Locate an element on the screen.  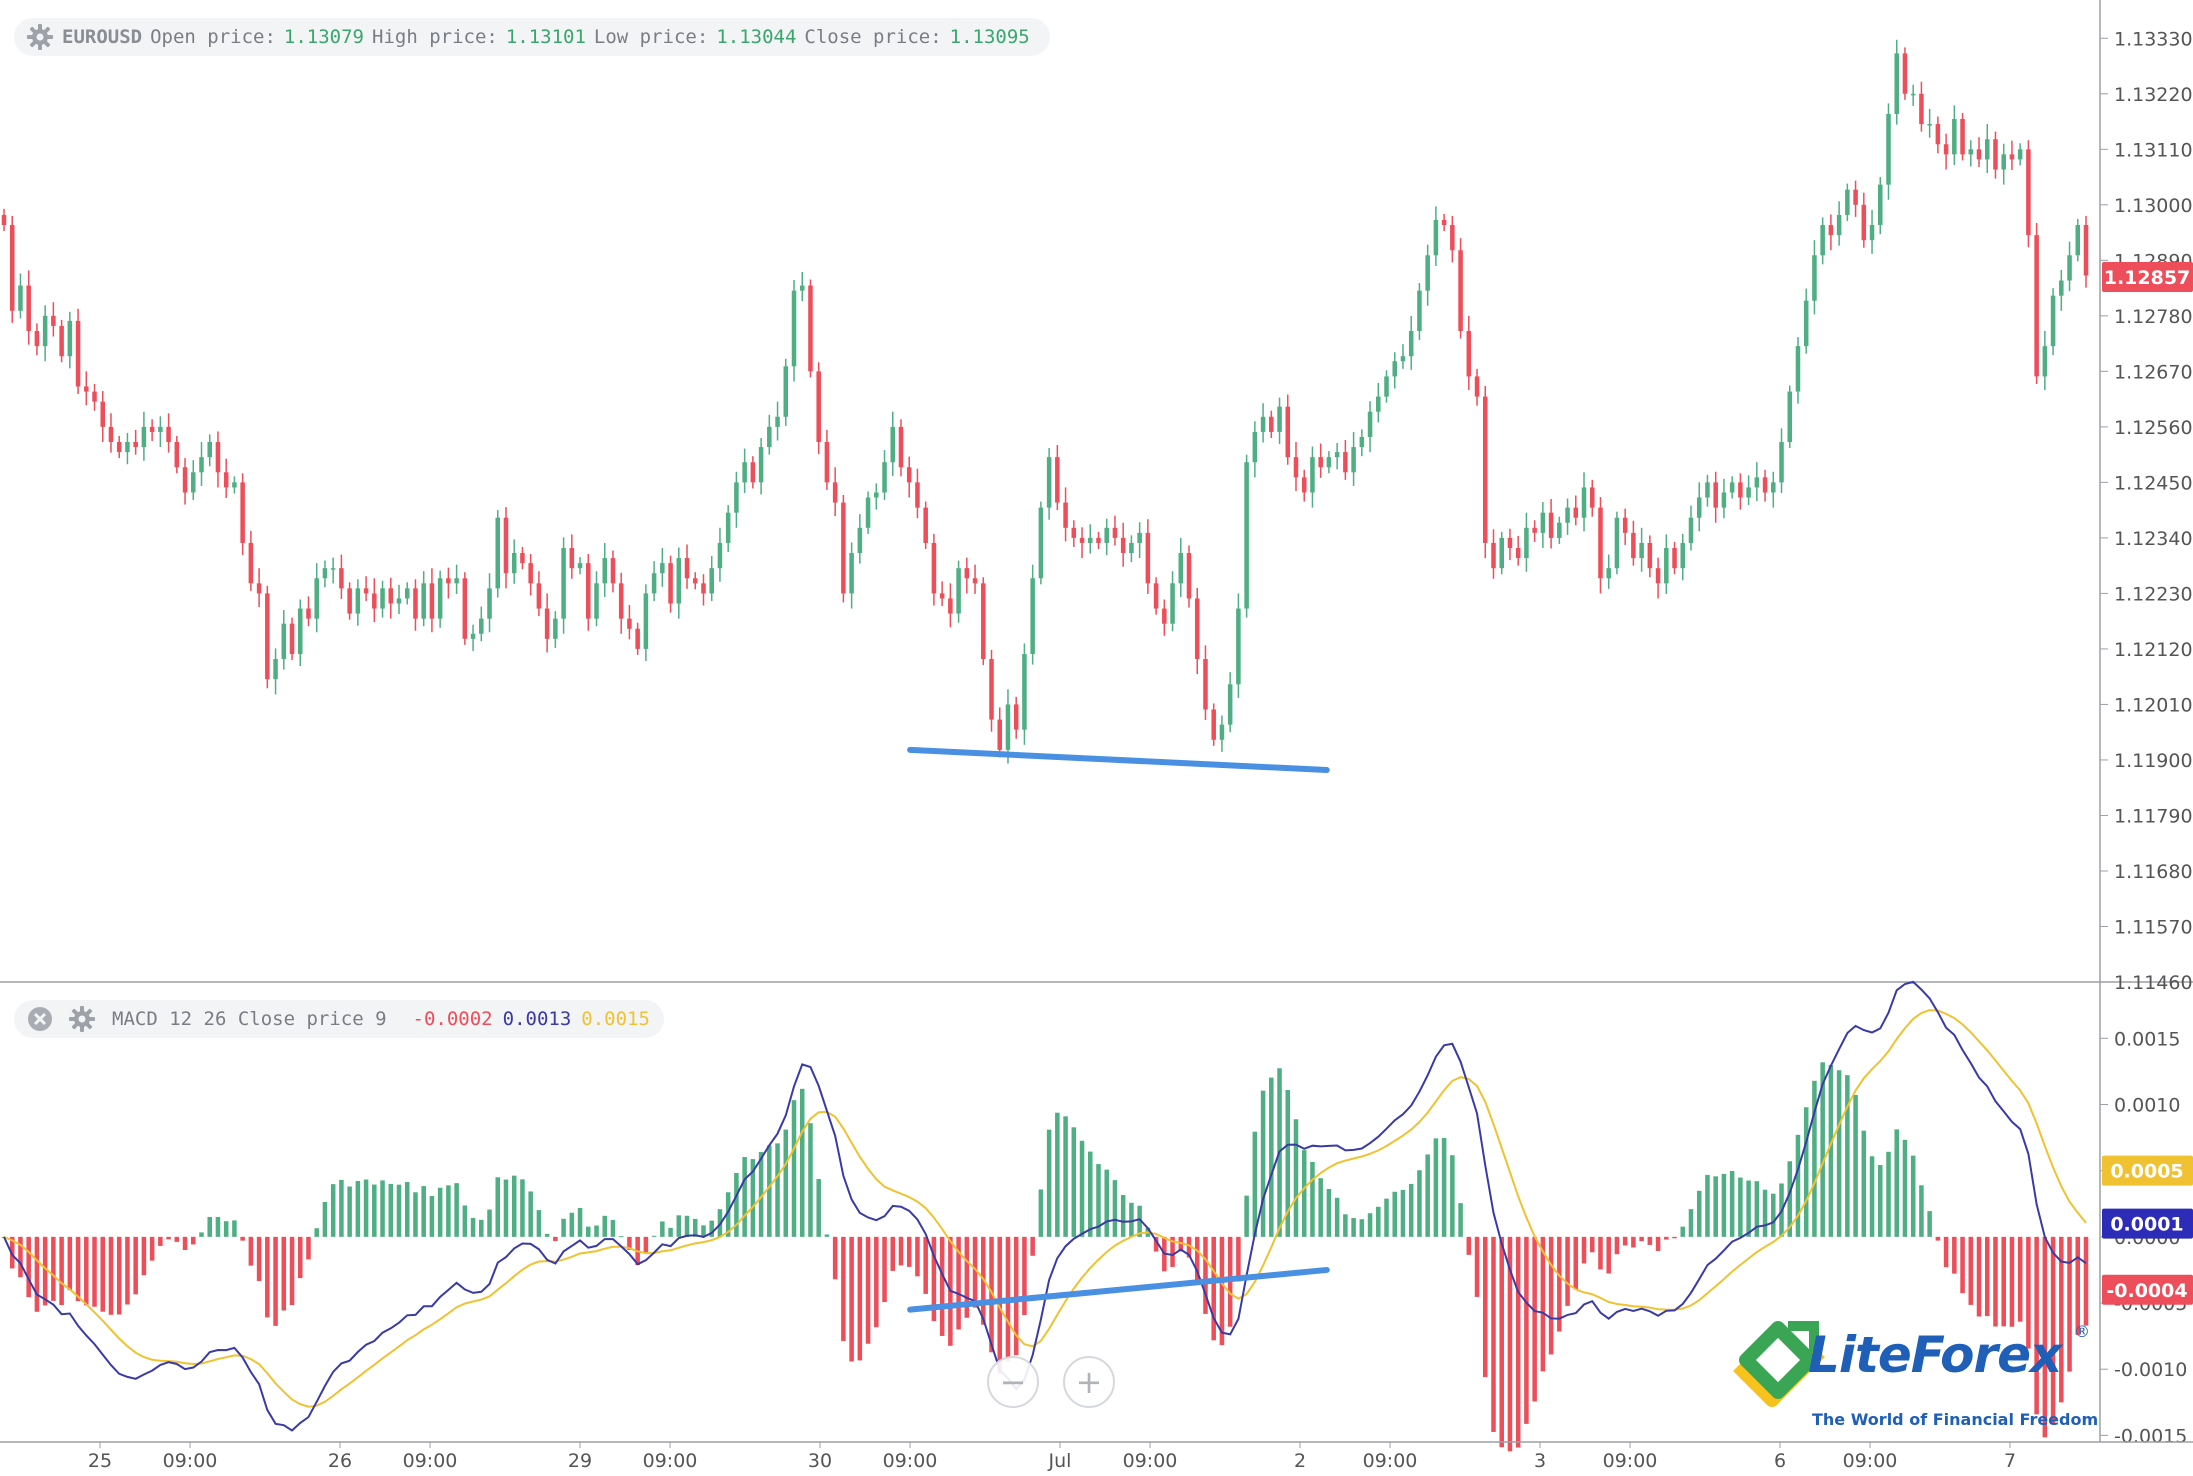
indicator-settings-gear-icon is located at coordinates (82, 1019).